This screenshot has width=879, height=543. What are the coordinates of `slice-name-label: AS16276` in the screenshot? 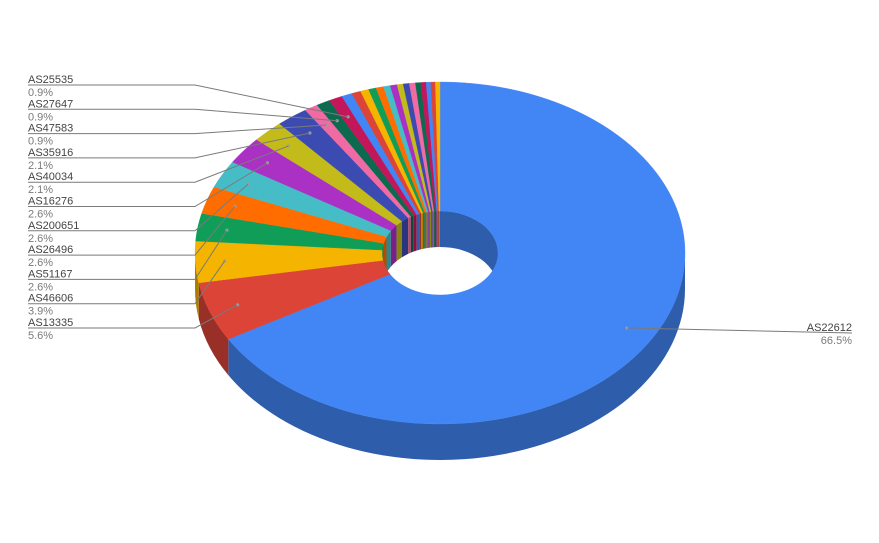 It's located at (50, 202).